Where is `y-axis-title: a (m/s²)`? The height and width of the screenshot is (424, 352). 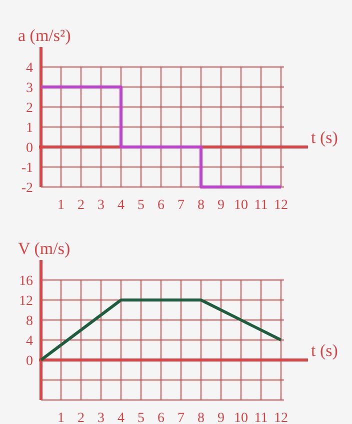 y-axis-title: a (m/s²) is located at coordinates (44, 35).